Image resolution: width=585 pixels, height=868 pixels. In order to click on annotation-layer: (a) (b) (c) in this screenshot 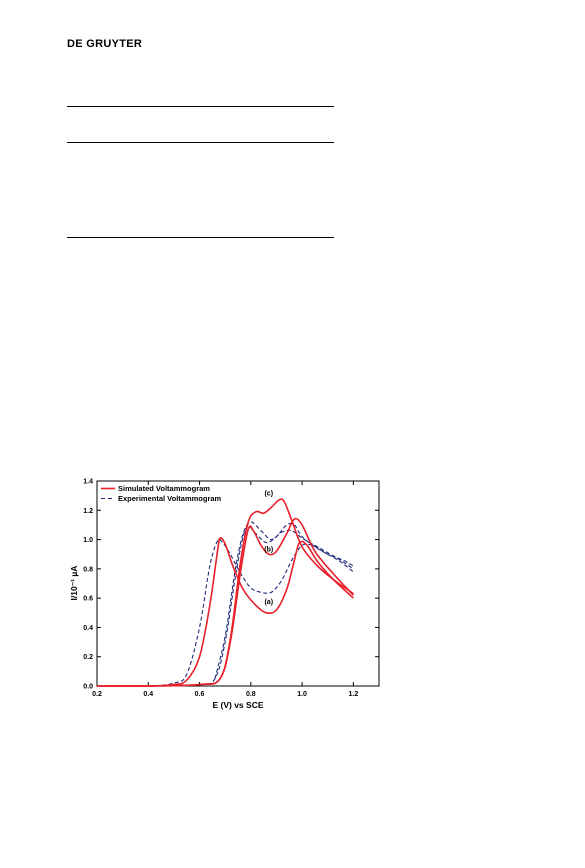, I will do `click(268, 548)`.